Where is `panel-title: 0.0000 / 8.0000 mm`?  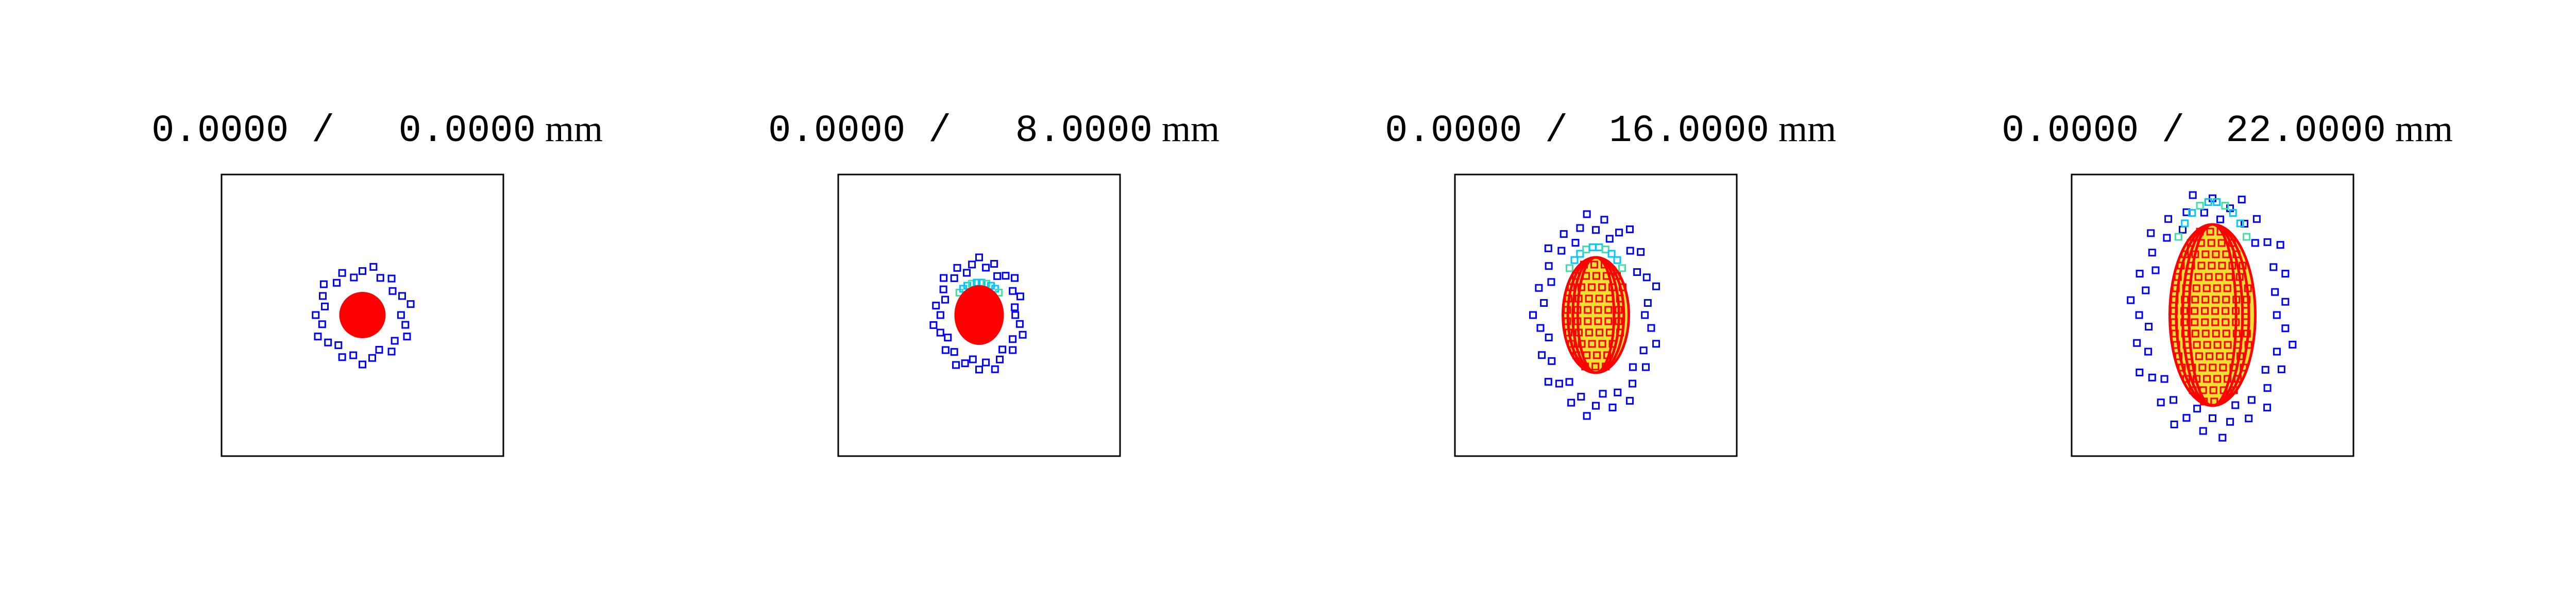
panel-title: 0.0000 / 8.0000 mm is located at coordinates (993, 128).